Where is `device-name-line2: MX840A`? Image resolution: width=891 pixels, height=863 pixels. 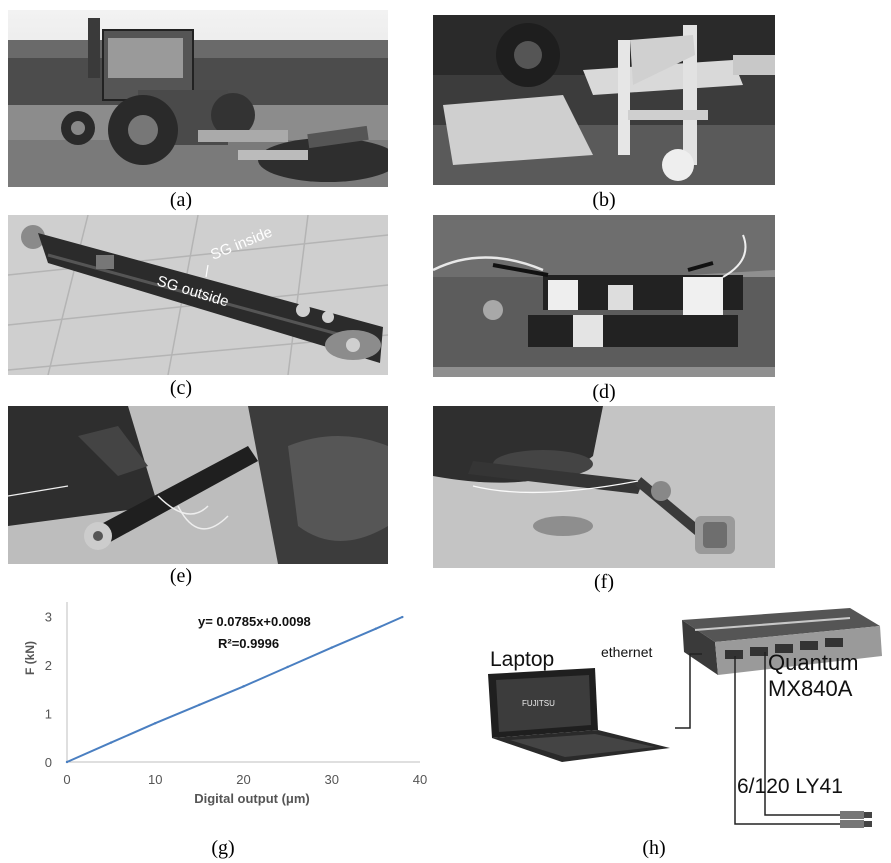 device-name-line2: MX840A is located at coordinates (810, 688).